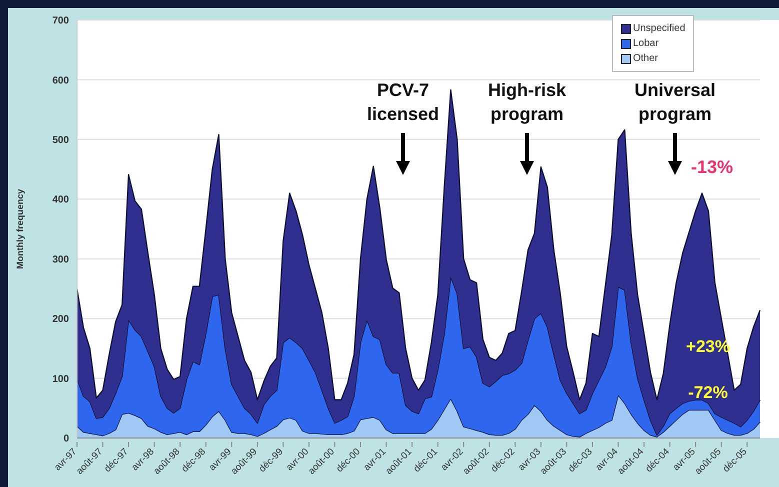 The width and height of the screenshot is (779, 487). Describe the element at coordinates (645, 58) in the screenshot. I see `legend-label: Other` at that location.